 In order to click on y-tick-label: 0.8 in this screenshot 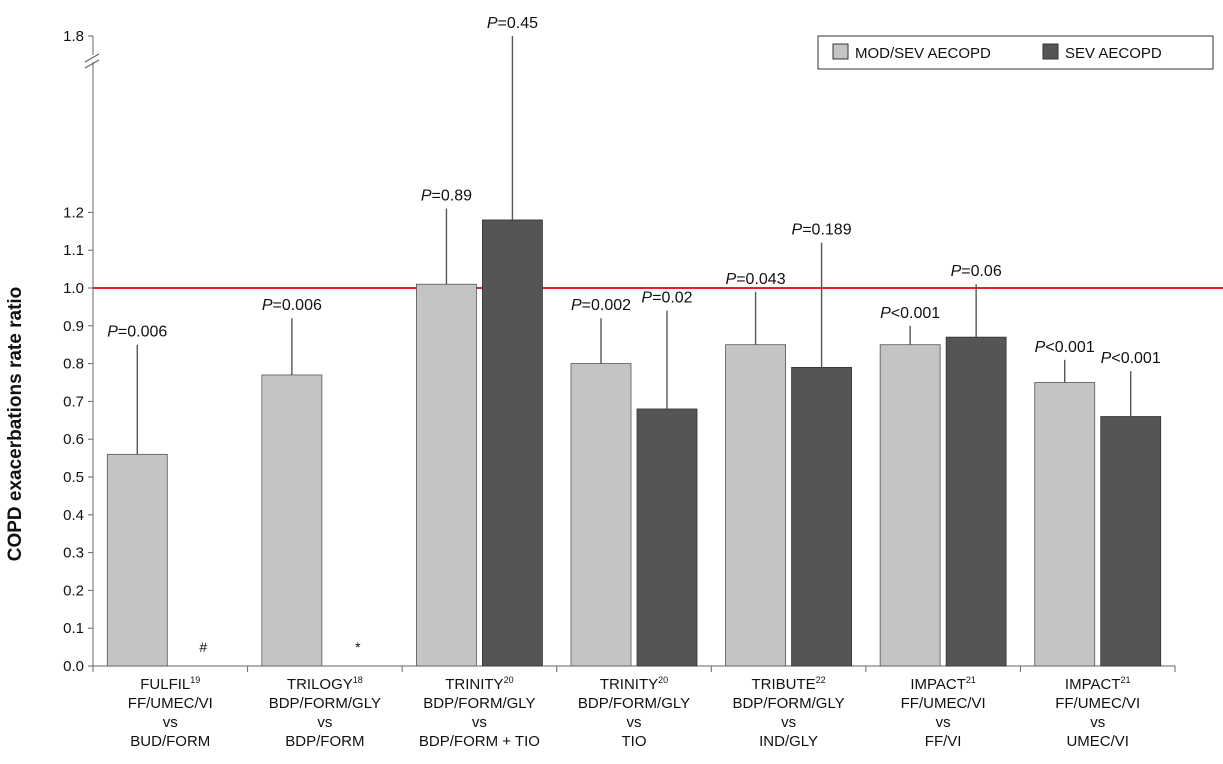, I will do `click(73, 364)`.